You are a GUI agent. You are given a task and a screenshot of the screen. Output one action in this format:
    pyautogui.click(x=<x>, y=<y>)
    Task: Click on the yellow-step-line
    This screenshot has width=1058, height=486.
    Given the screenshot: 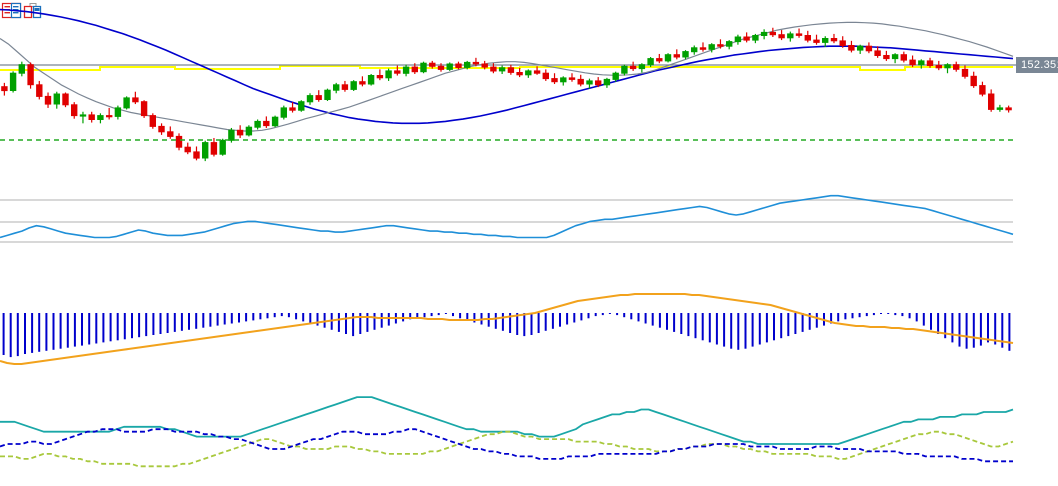 What is the action you would take?
    pyautogui.click(x=506, y=68)
    